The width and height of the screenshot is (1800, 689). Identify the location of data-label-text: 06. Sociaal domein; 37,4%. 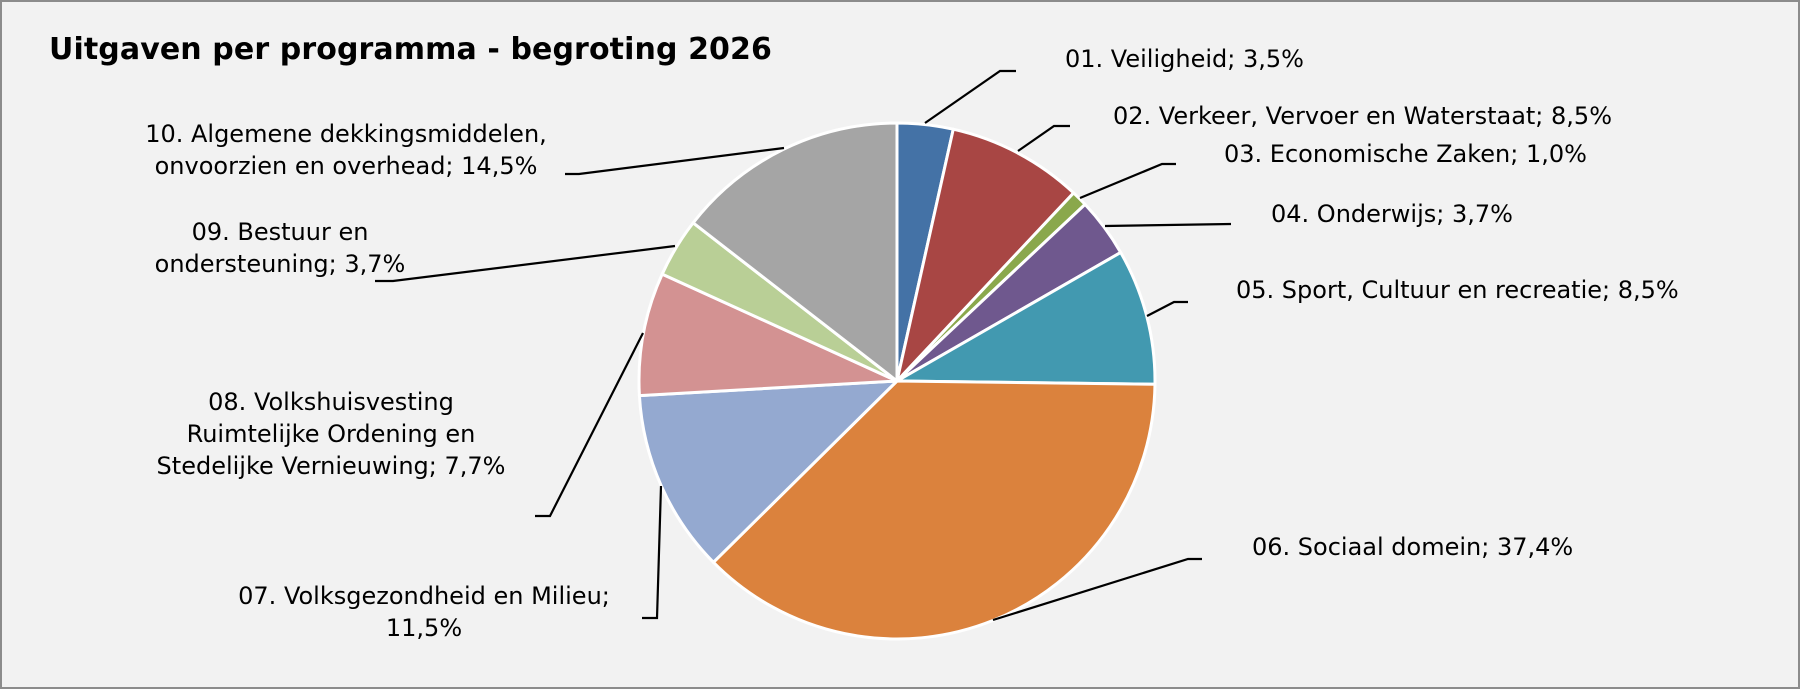
(1413, 547).